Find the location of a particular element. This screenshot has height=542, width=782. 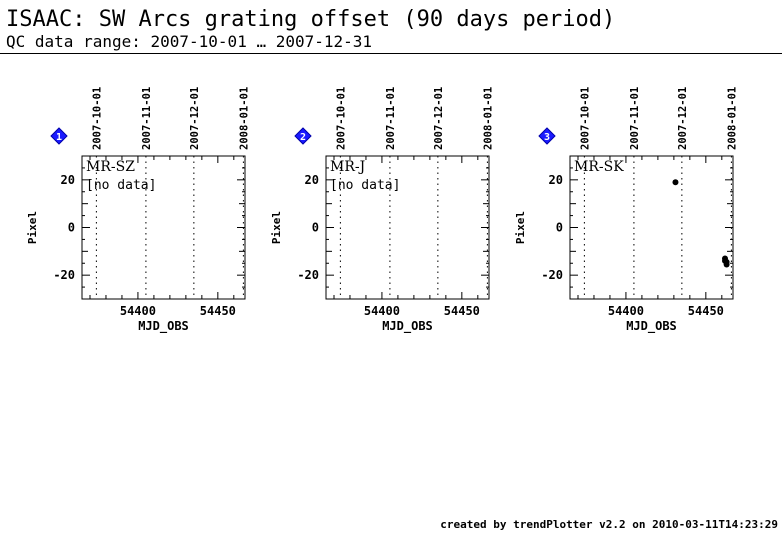

page-subtitle: QC data range: 2007-10-01 … 2007-12-31 is located at coordinates (189, 41).